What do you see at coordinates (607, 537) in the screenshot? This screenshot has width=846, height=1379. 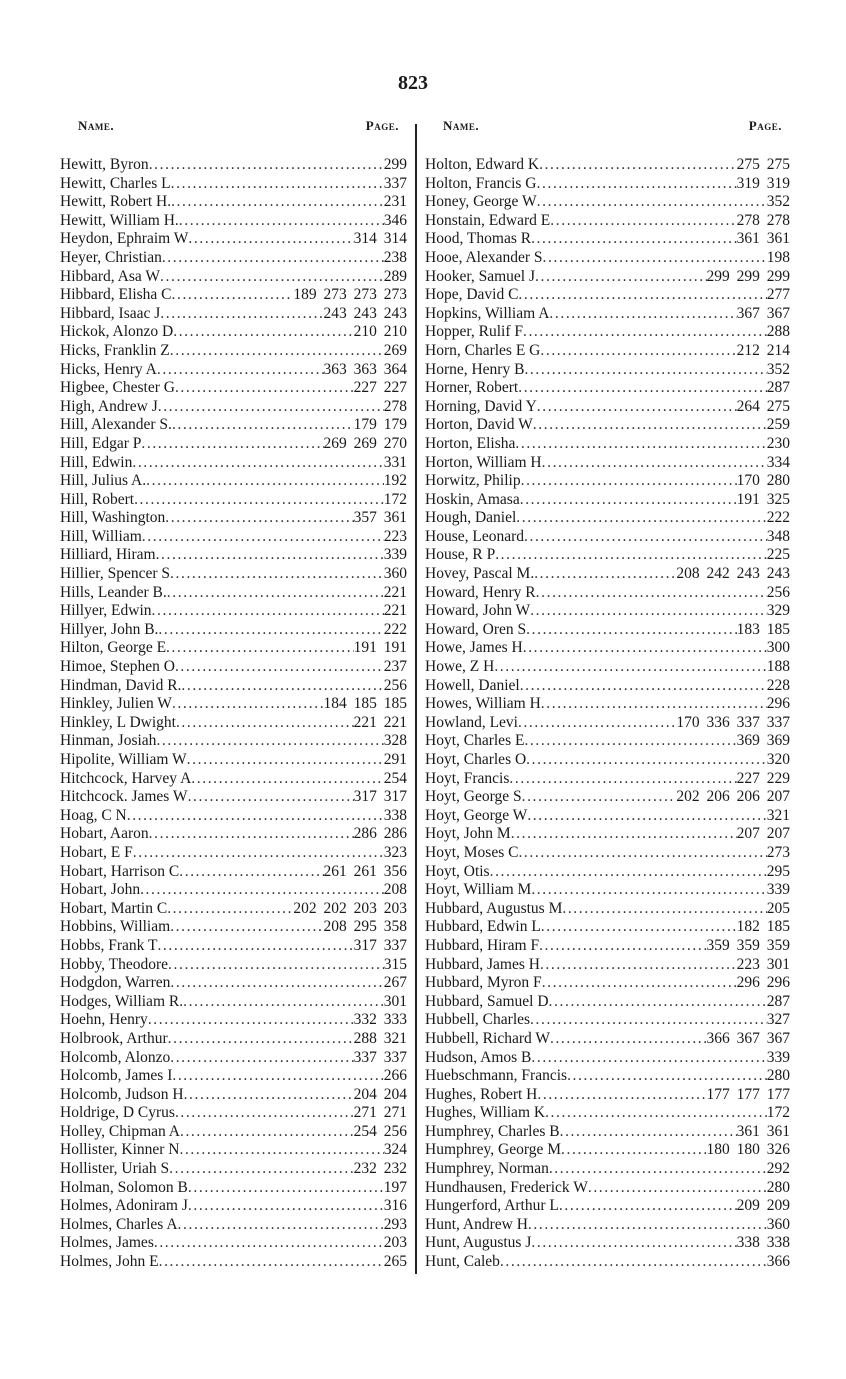 I see `index-entry: House, Leonard 348` at bounding box center [607, 537].